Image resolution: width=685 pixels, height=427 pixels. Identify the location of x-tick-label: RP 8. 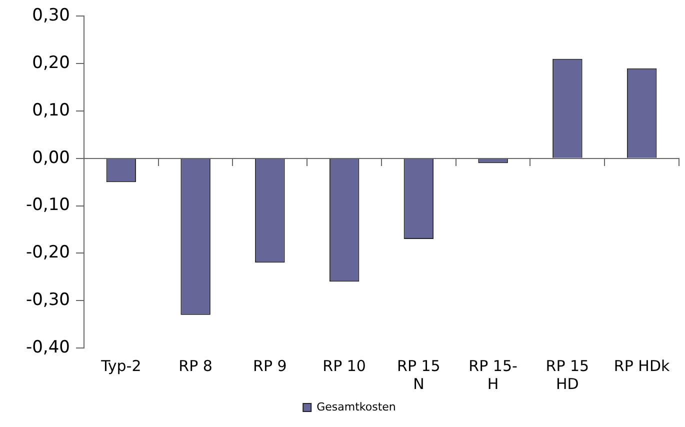
(195, 365).